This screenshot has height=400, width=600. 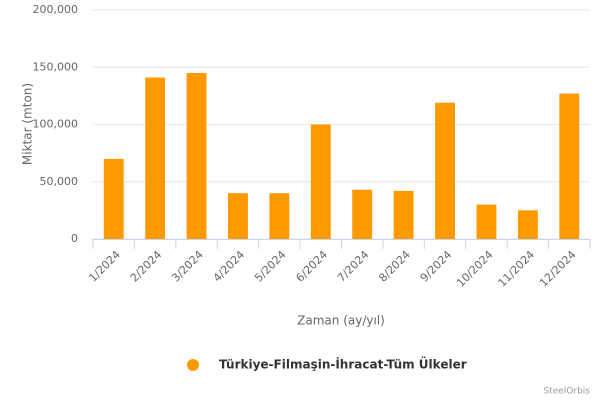 What do you see at coordinates (517, 269) in the screenshot?
I see `x-tick-label: 11/2024` at bounding box center [517, 269].